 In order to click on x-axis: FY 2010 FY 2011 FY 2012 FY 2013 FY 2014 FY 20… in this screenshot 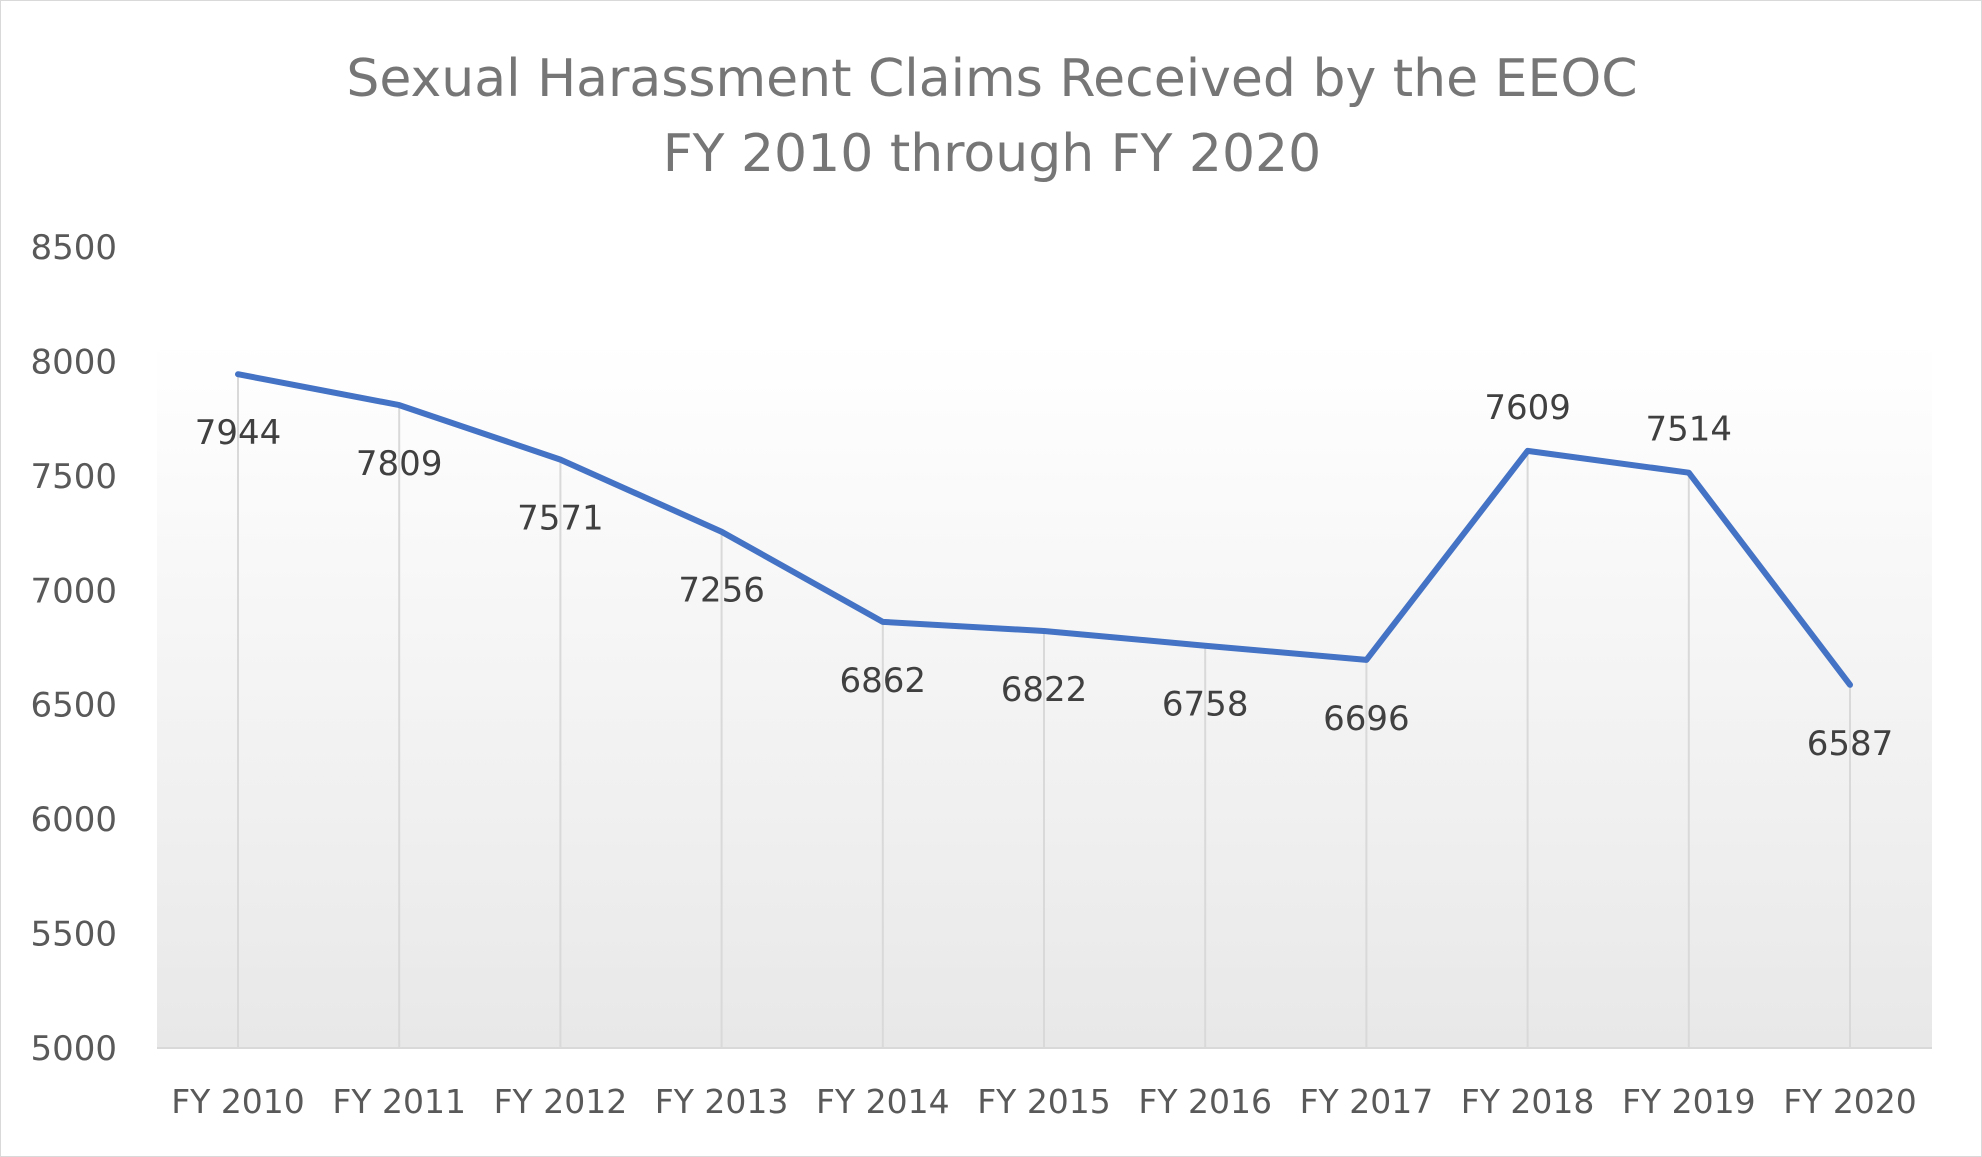, I will do `click(1044, 1101)`.